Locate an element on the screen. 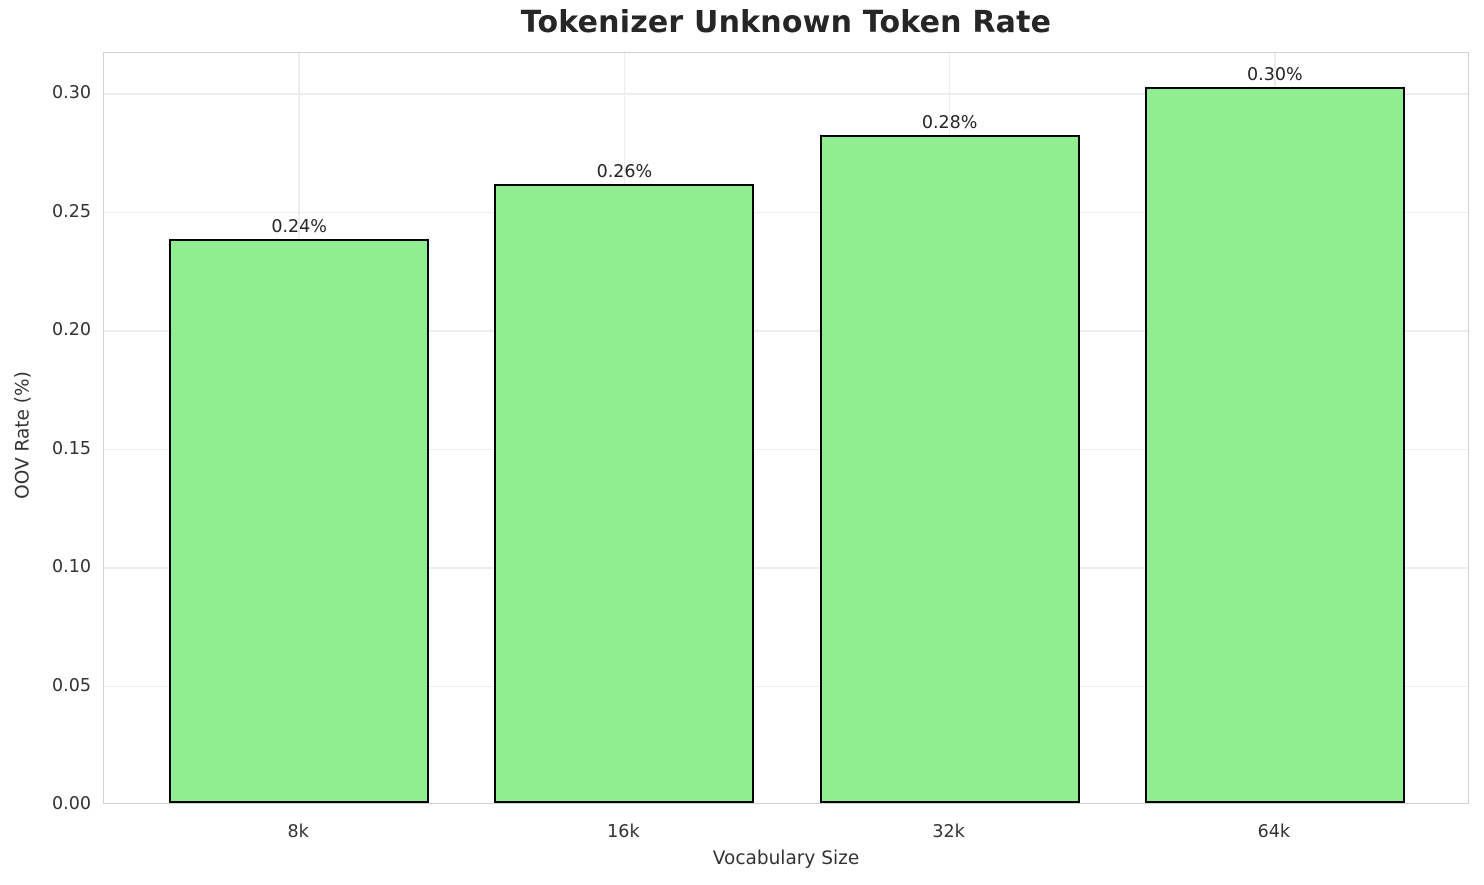  bar-64k is located at coordinates (1274, 445).